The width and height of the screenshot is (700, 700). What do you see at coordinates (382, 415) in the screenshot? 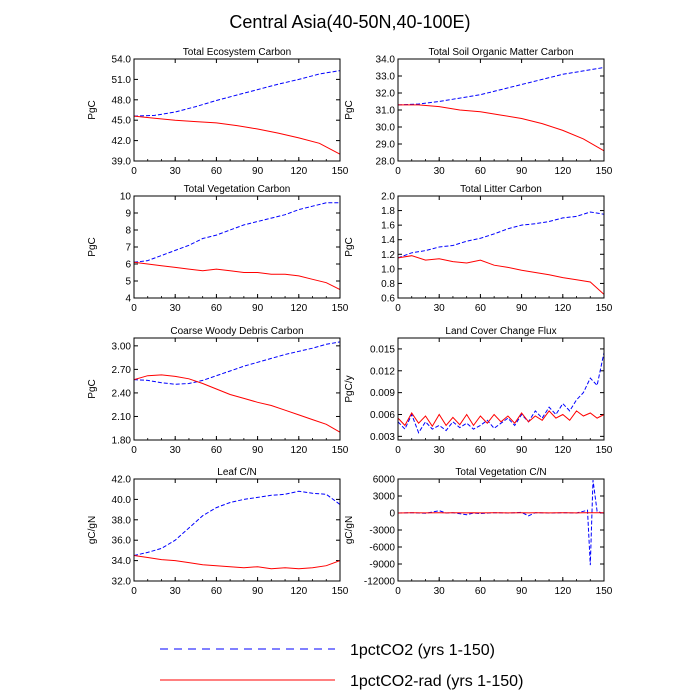
I see `y-tick-label: 0.006` at bounding box center [382, 415].